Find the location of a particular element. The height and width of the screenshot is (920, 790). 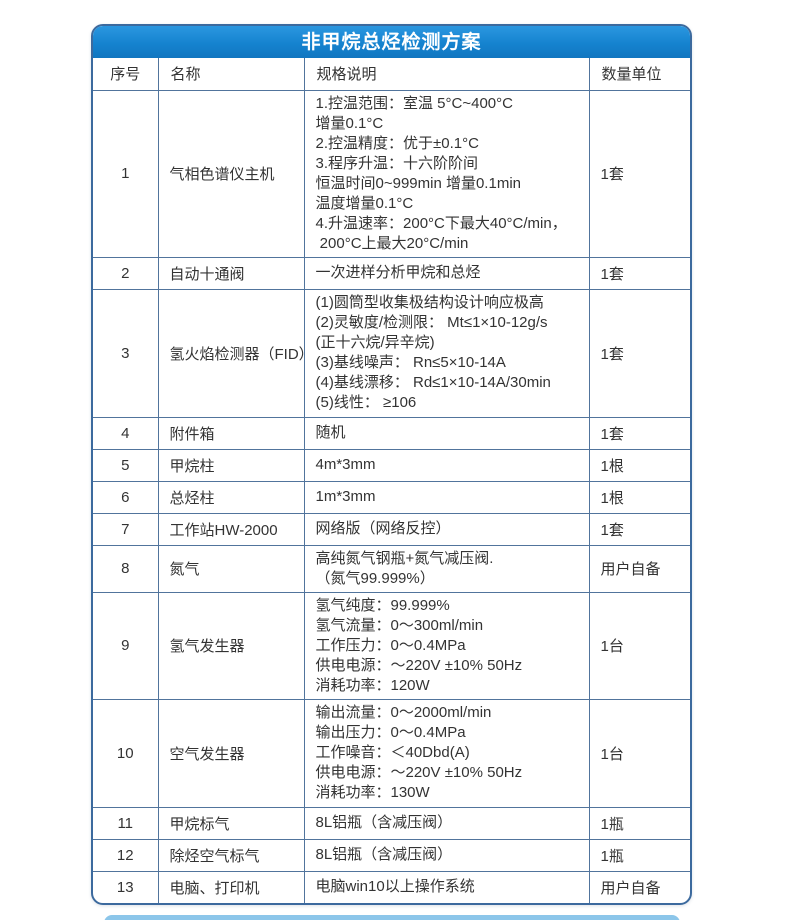

row-no: 6 is located at coordinates (126, 497).